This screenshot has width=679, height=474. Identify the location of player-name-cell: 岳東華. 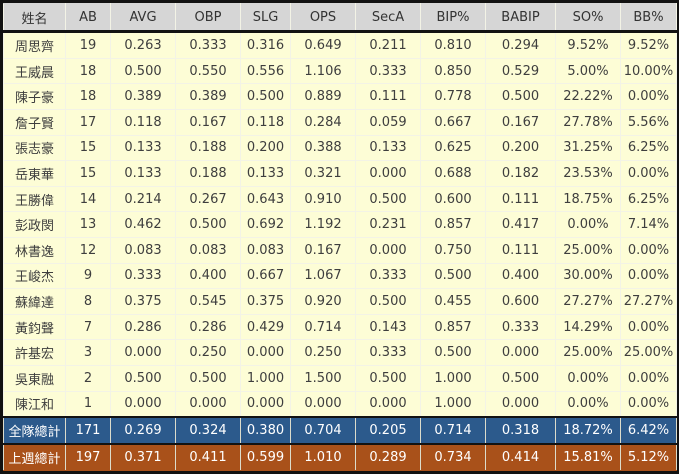
(34, 173).